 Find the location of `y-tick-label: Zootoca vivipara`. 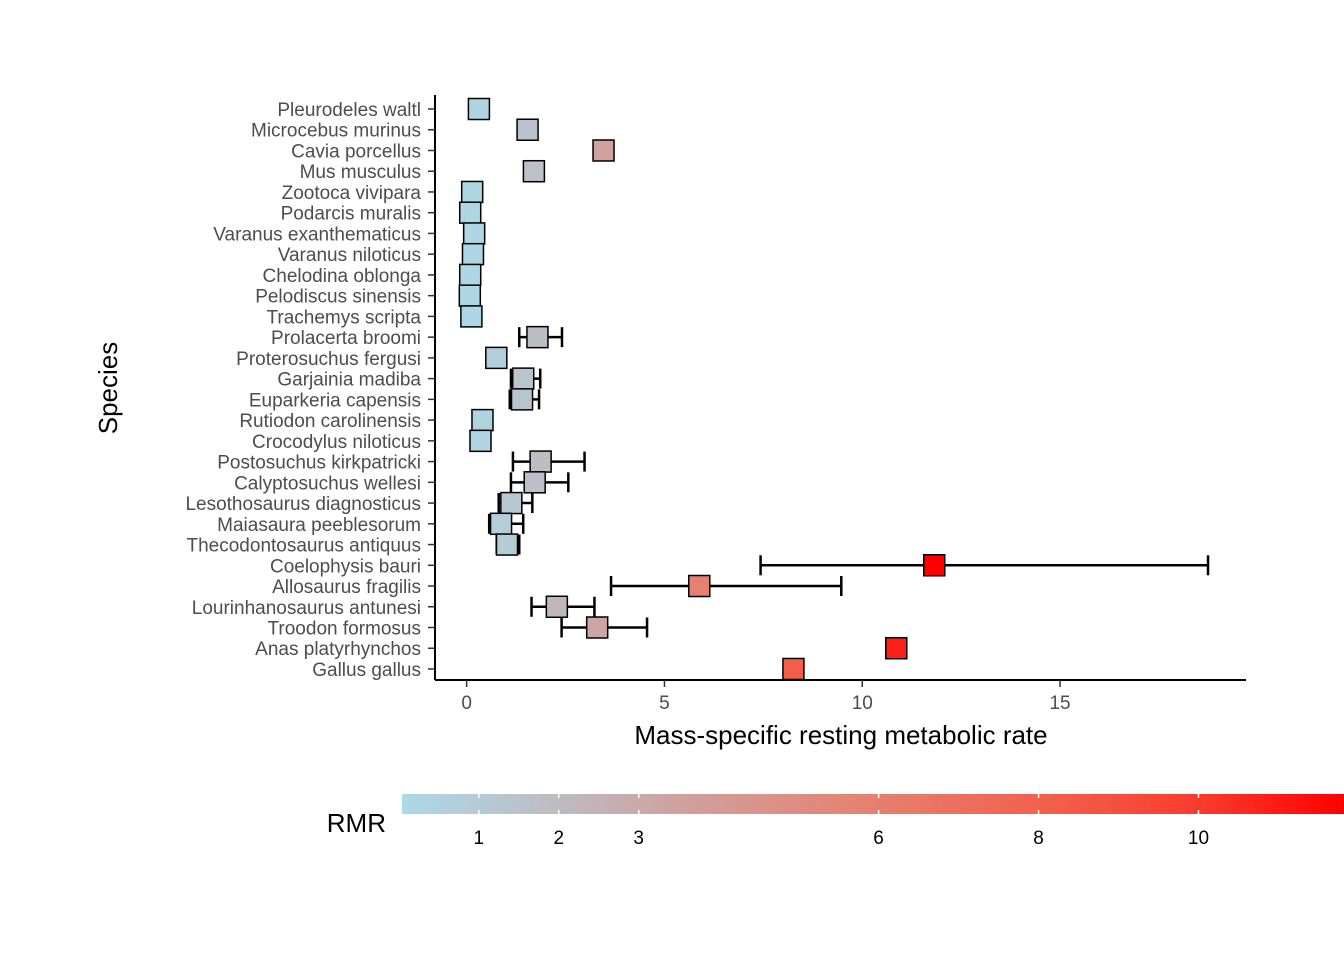

y-tick-label: Zootoca vivipara is located at coordinates (352, 193).